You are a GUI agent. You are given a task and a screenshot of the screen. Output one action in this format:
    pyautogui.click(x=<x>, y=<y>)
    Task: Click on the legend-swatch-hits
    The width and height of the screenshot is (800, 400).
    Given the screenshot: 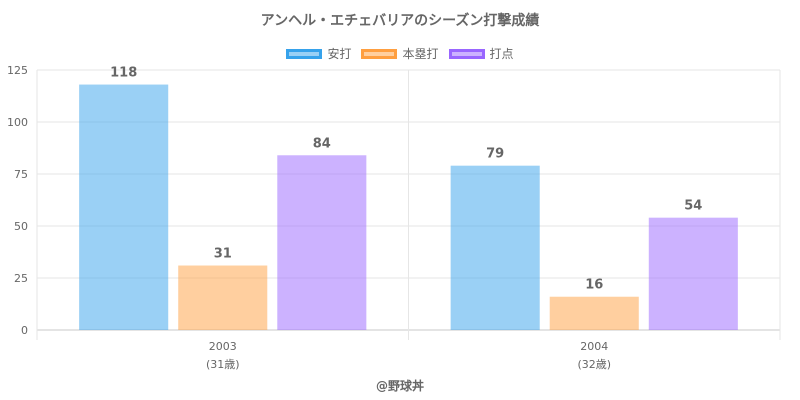 What is the action you would take?
    pyautogui.click(x=304, y=53)
    